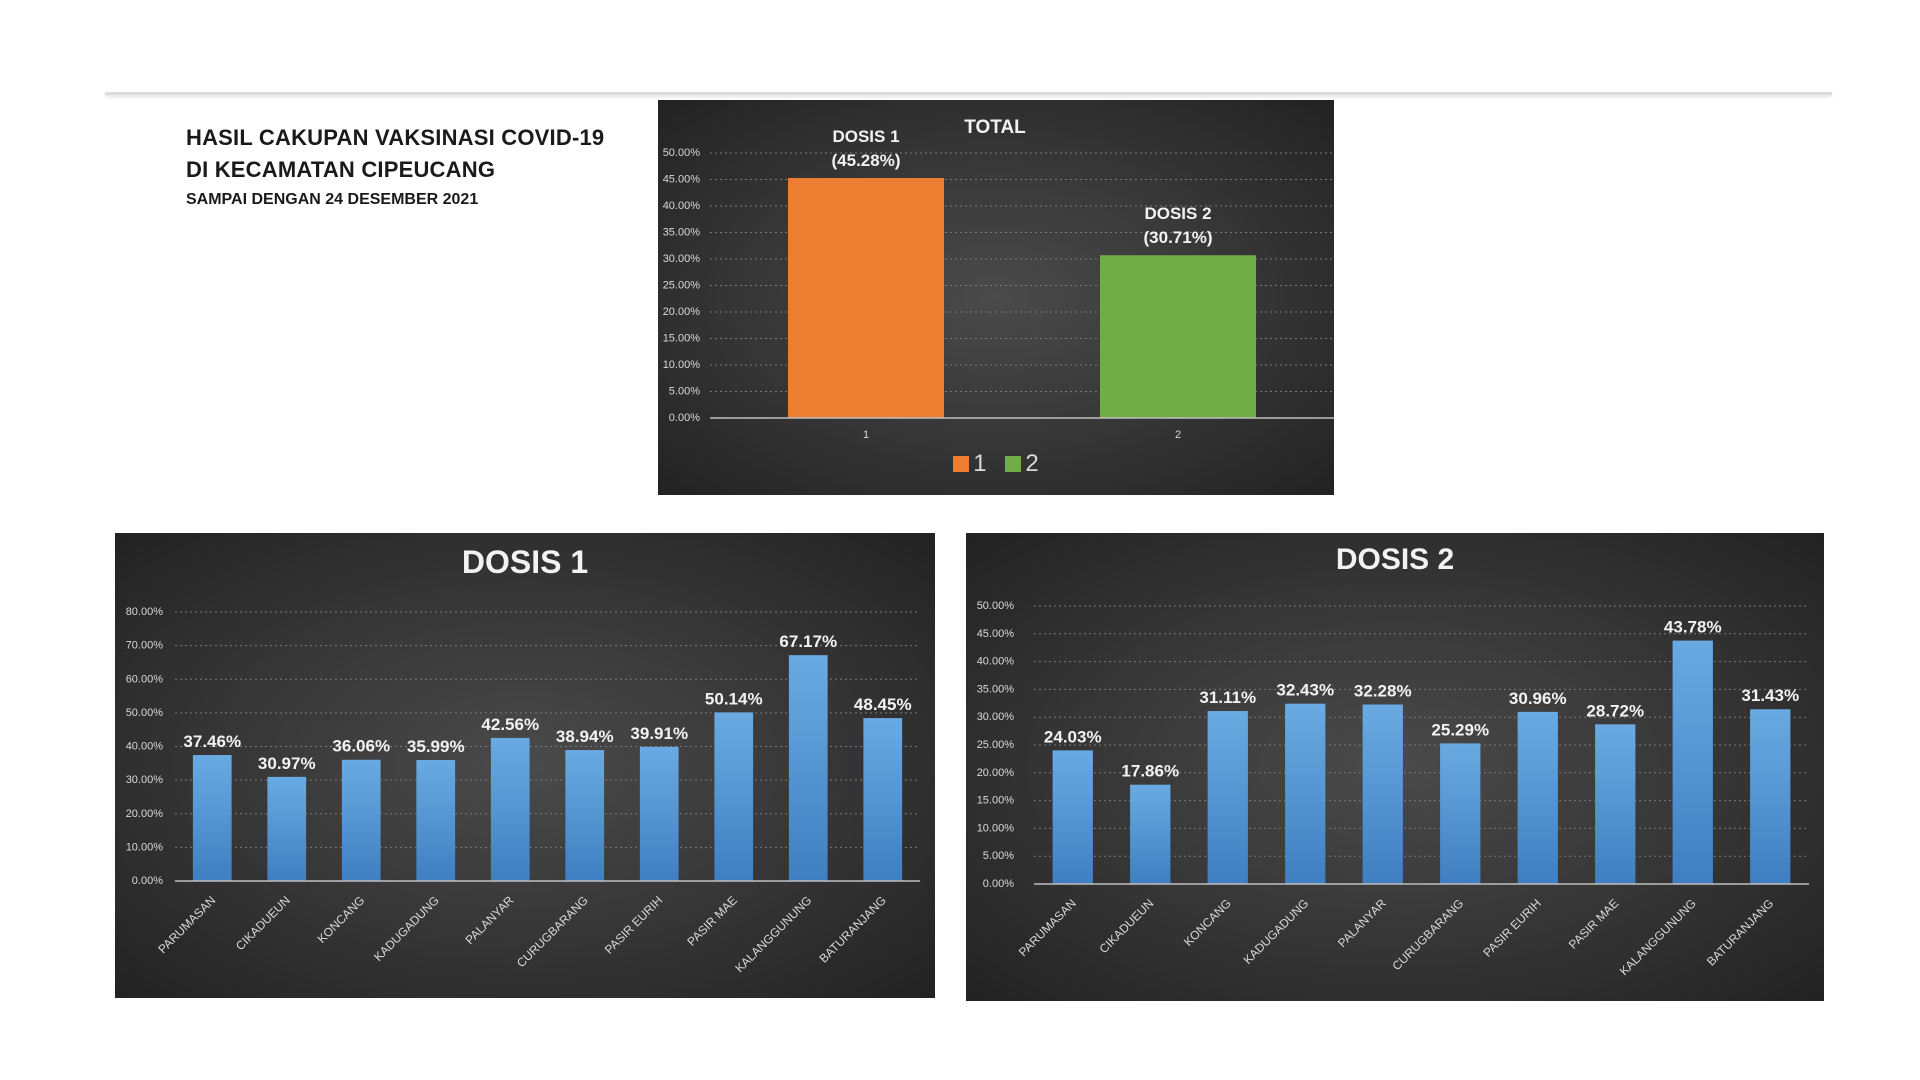 The width and height of the screenshot is (1920, 1080). I want to click on data-label: 50.14%, so click(734, 698).